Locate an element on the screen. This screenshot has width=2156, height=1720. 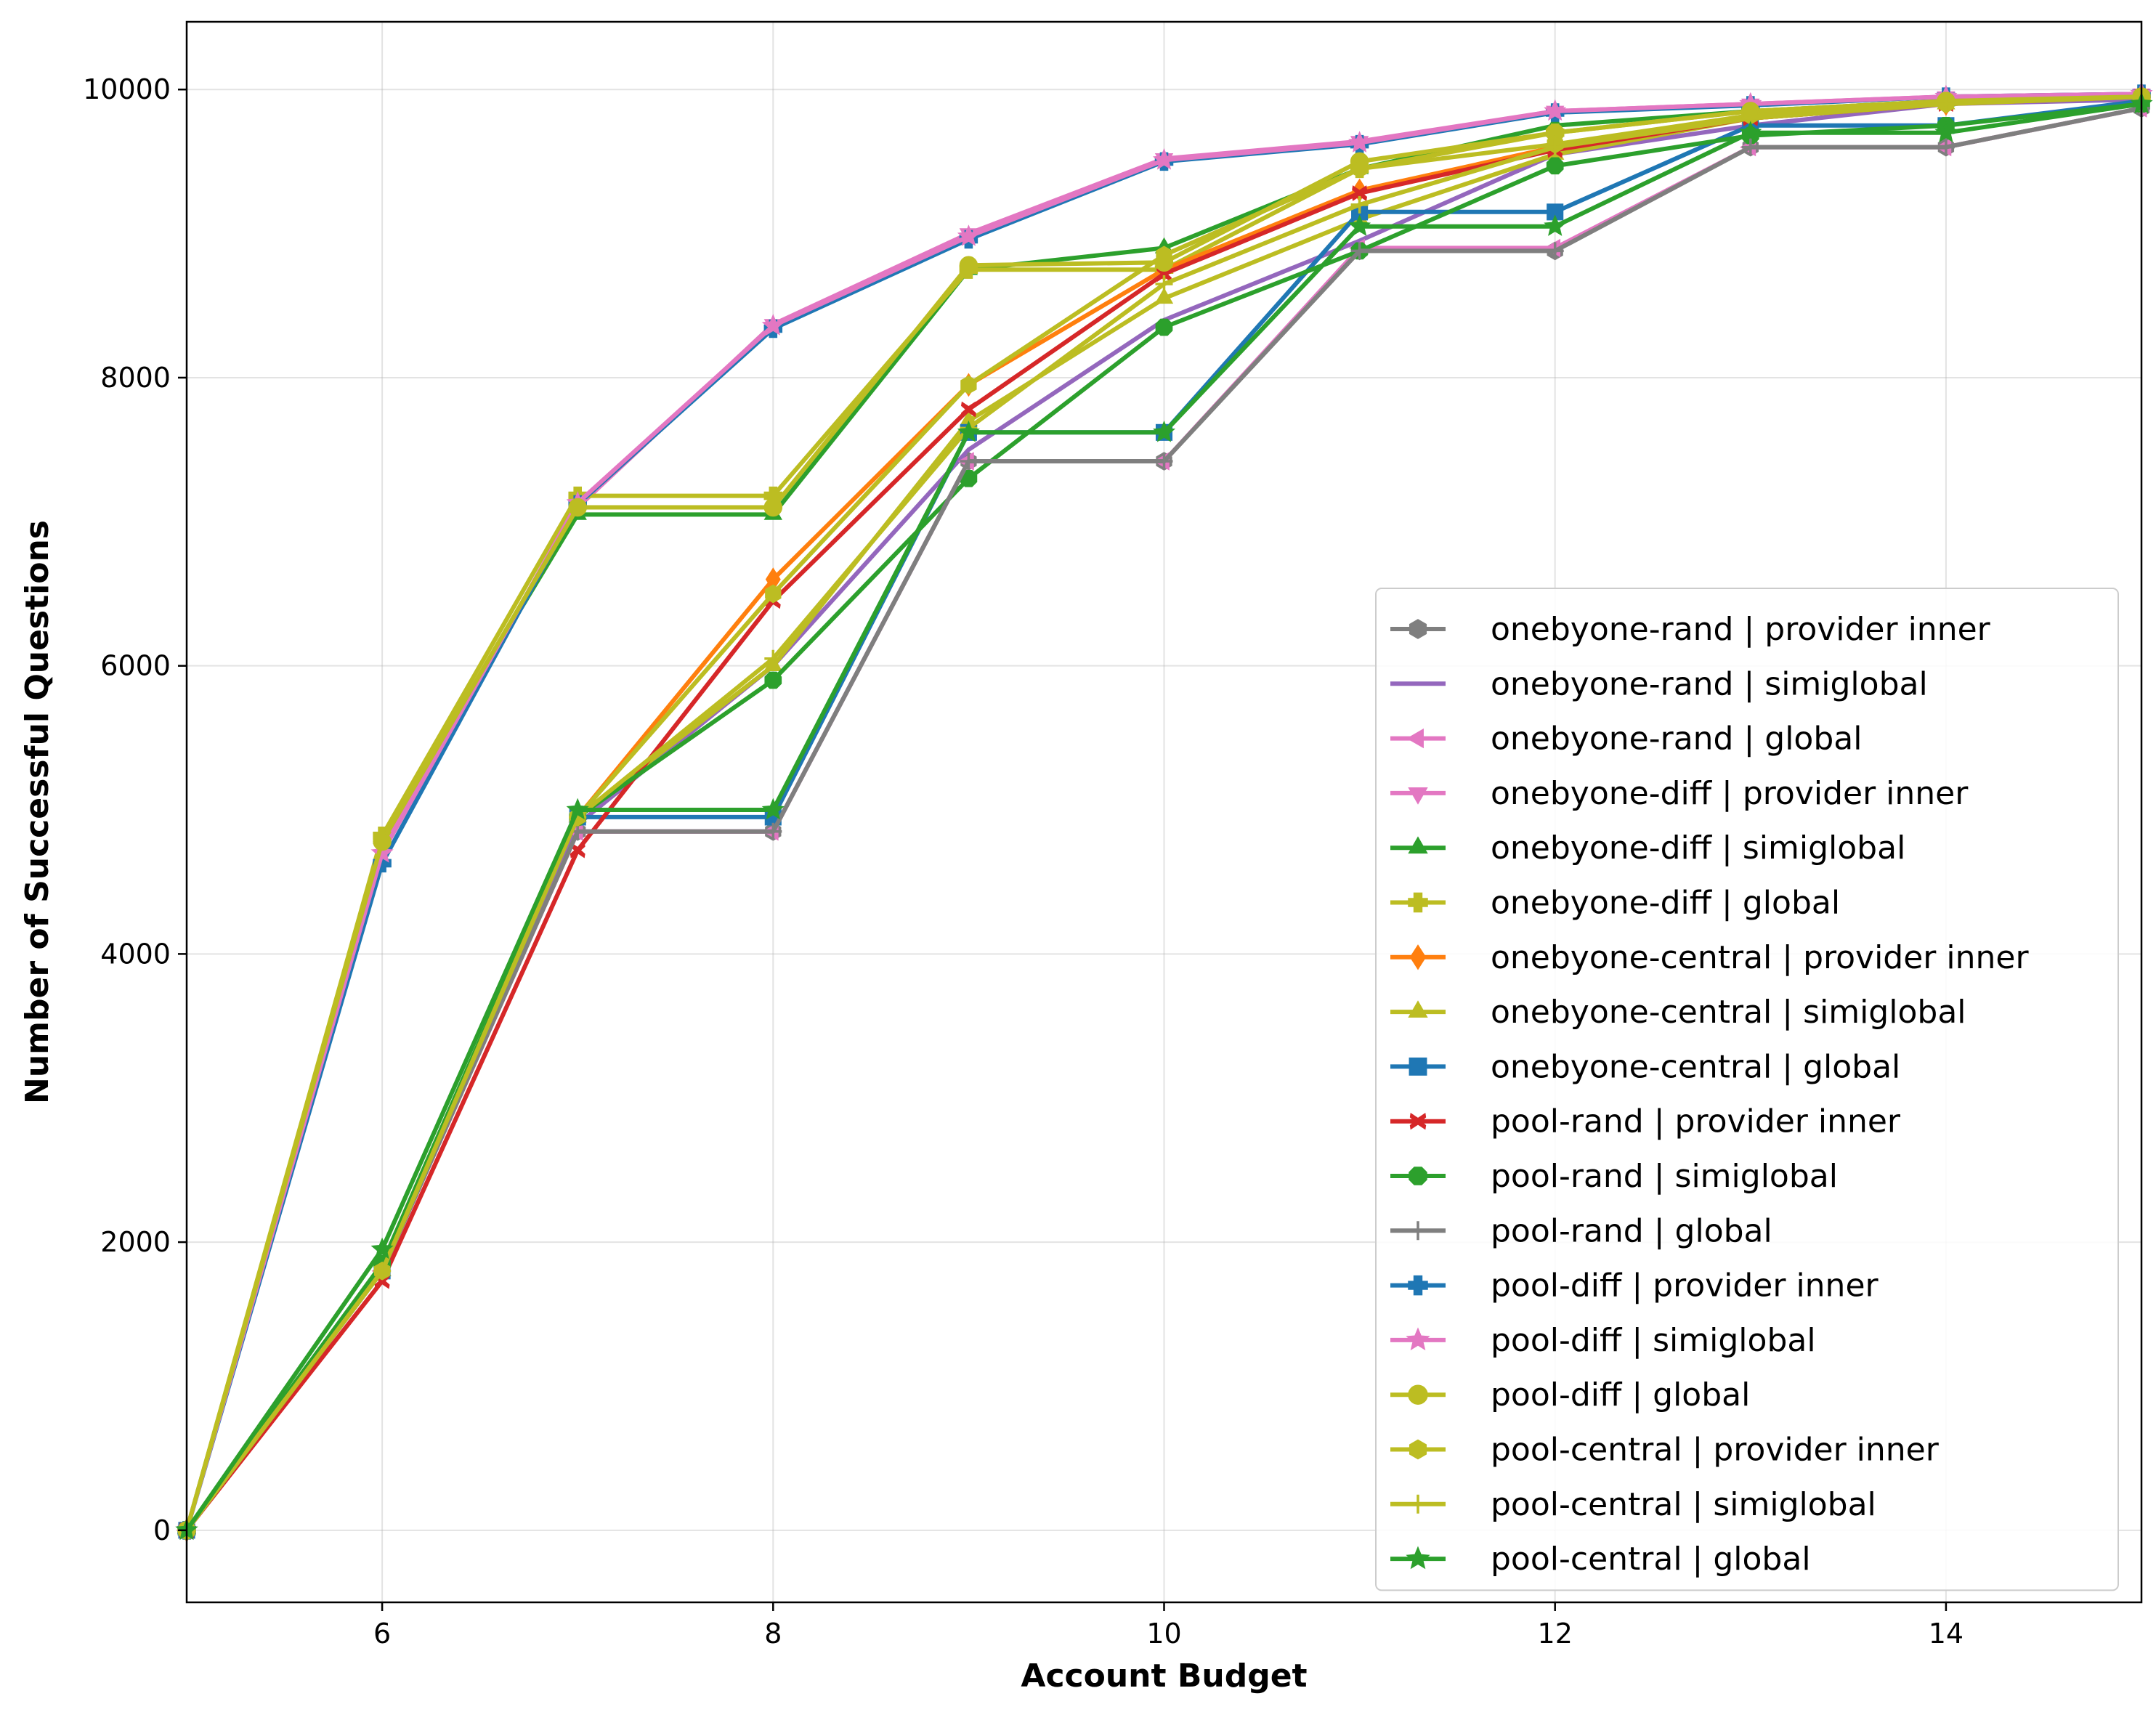
legend-label: onebyone-central | provider inner is located at coordinates (1760, 958).